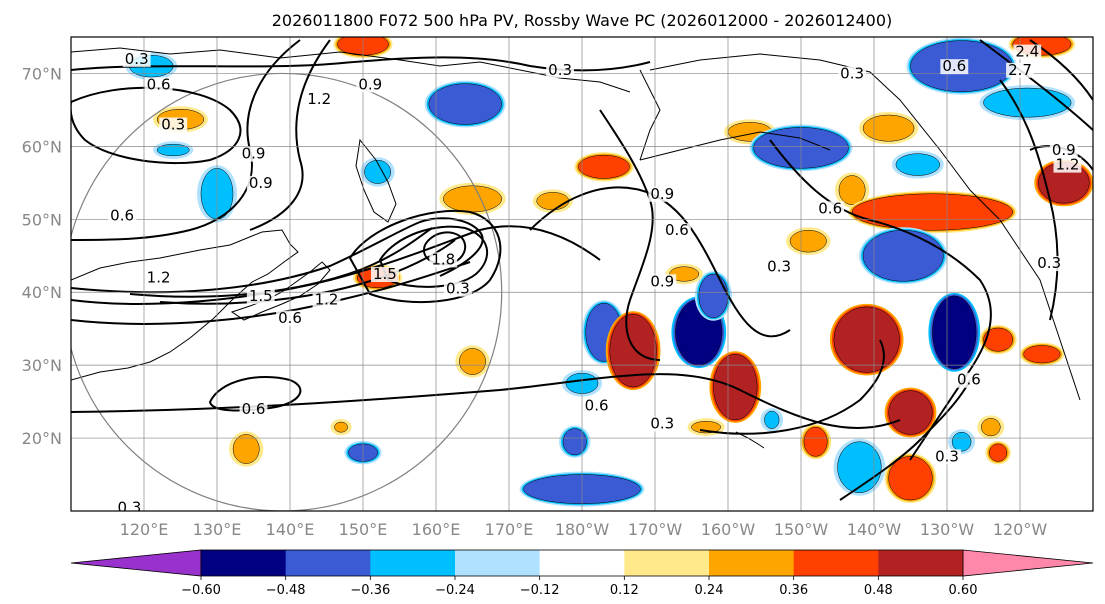 The height and width of the screenshot is (604, 1105). I want to click on colorbar-extend-high, so click(1028, 563).